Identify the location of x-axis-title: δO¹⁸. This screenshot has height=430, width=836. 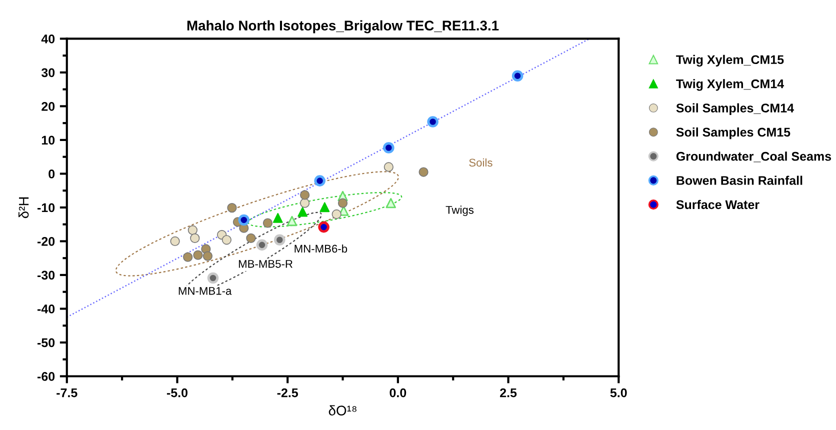
(342, 410).